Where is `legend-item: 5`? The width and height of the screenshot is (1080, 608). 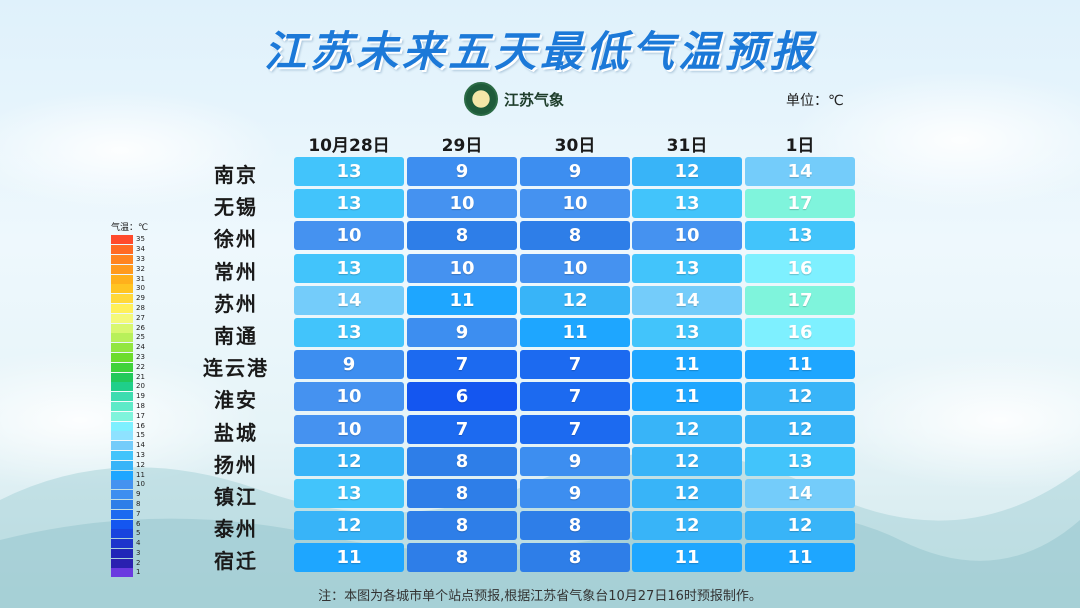
legend-item: 5 is located at coordinates (129, 534).